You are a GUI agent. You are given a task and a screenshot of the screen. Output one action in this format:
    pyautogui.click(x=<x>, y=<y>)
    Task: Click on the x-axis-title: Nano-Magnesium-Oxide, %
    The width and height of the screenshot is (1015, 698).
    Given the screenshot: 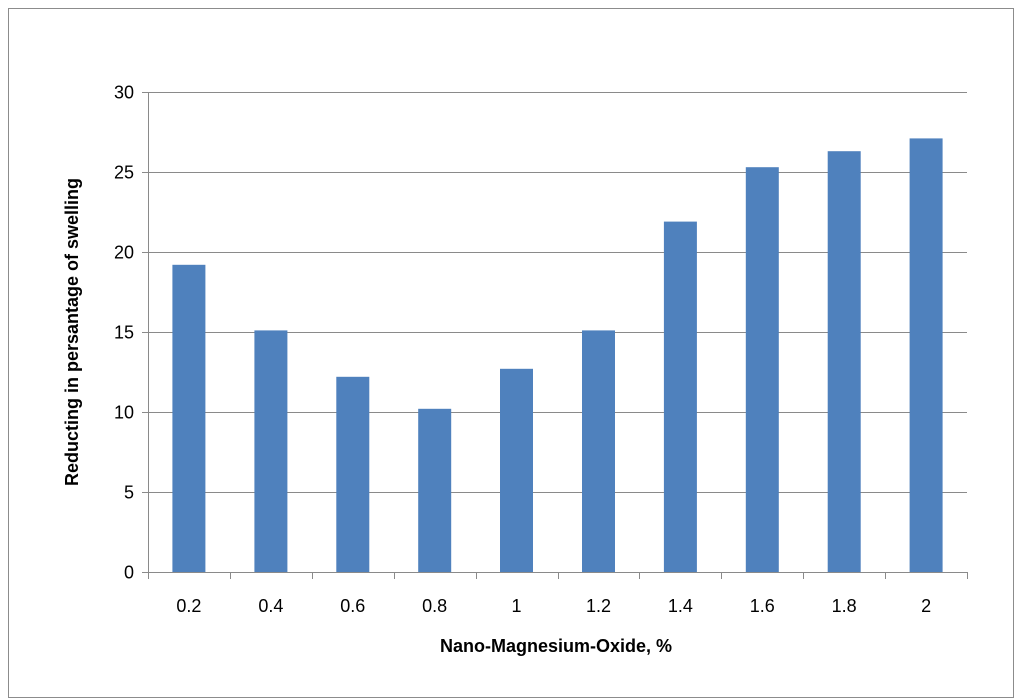 What is the action you would take?
    pyautogui.click(x=556, y=646)
    